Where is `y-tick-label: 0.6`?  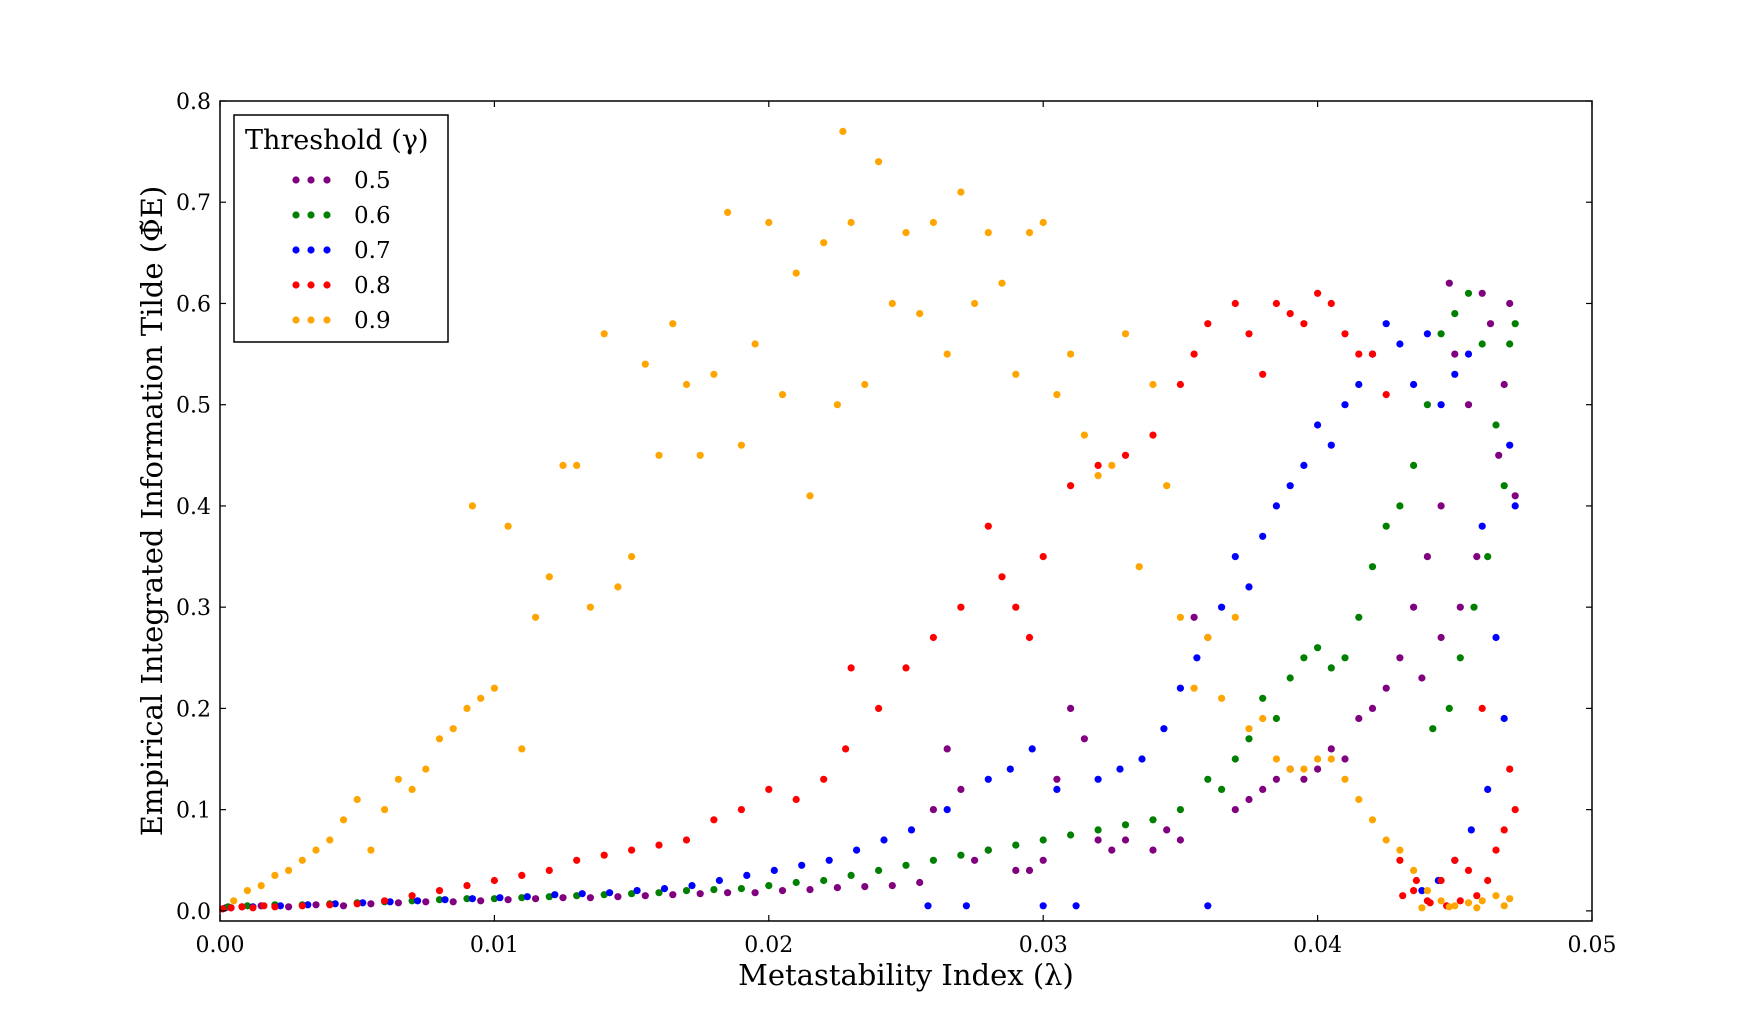
y-tick-label: 0.6 is located at coordinates (193, 304).